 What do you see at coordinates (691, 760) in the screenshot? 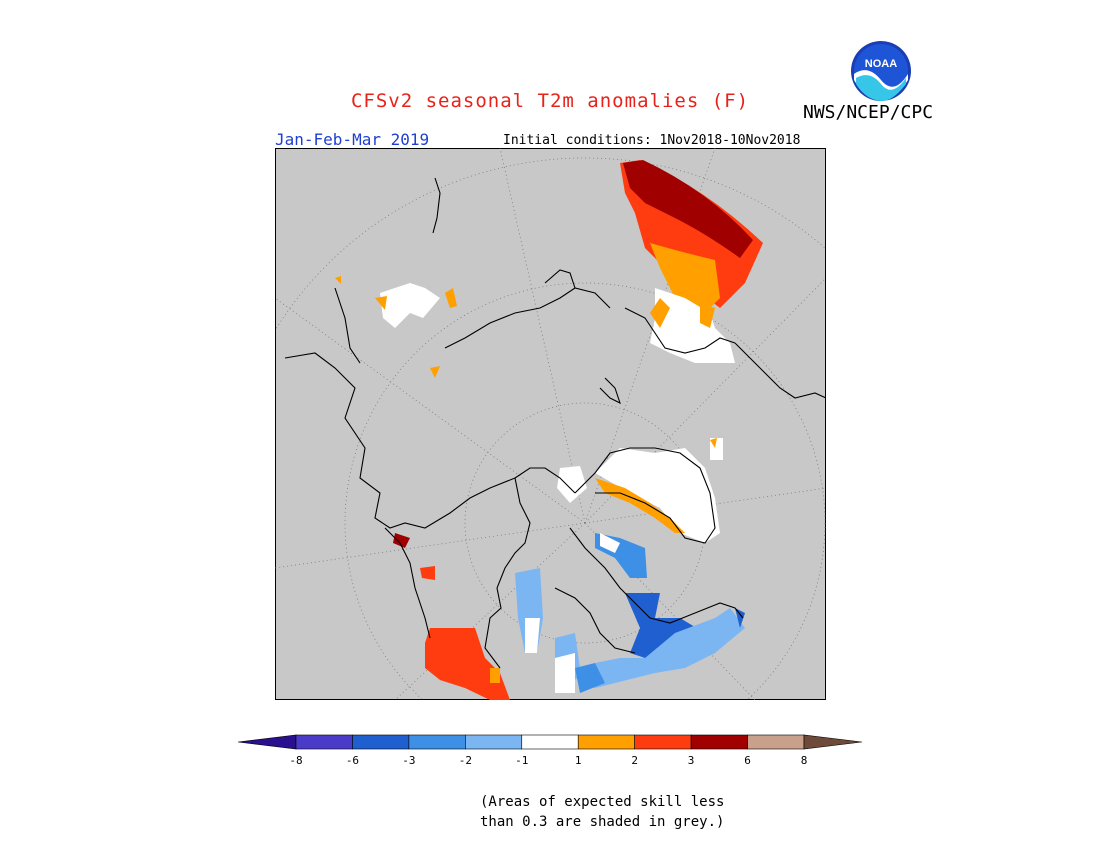
I see `colorbar-tick-label: 3` at bounding box center [691, 760].